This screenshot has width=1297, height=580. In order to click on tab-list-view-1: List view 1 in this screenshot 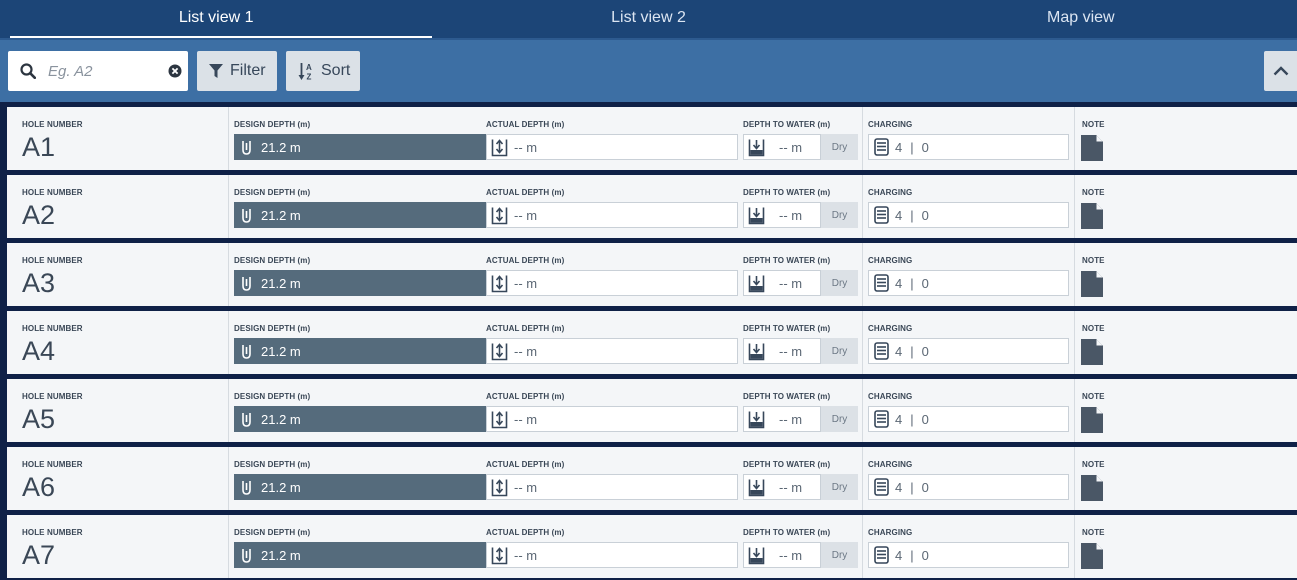, I will do `click(216, 19)`.